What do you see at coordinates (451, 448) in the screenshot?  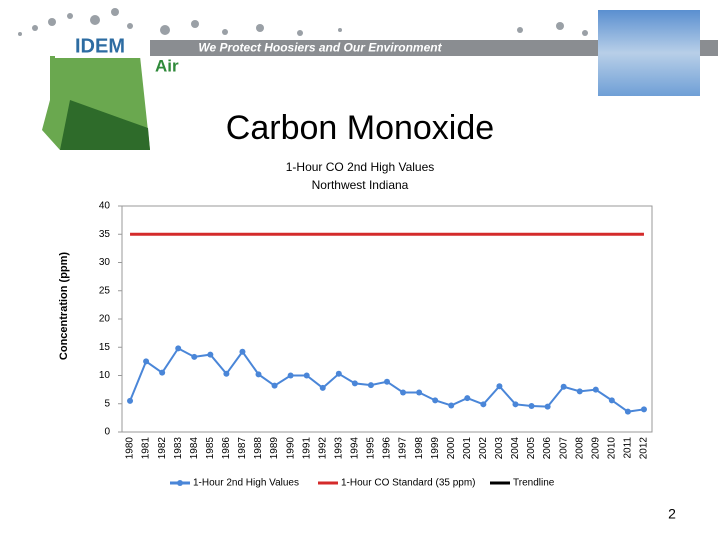 I see `x-tick-label: 2000` at bounding box center [451, 448].